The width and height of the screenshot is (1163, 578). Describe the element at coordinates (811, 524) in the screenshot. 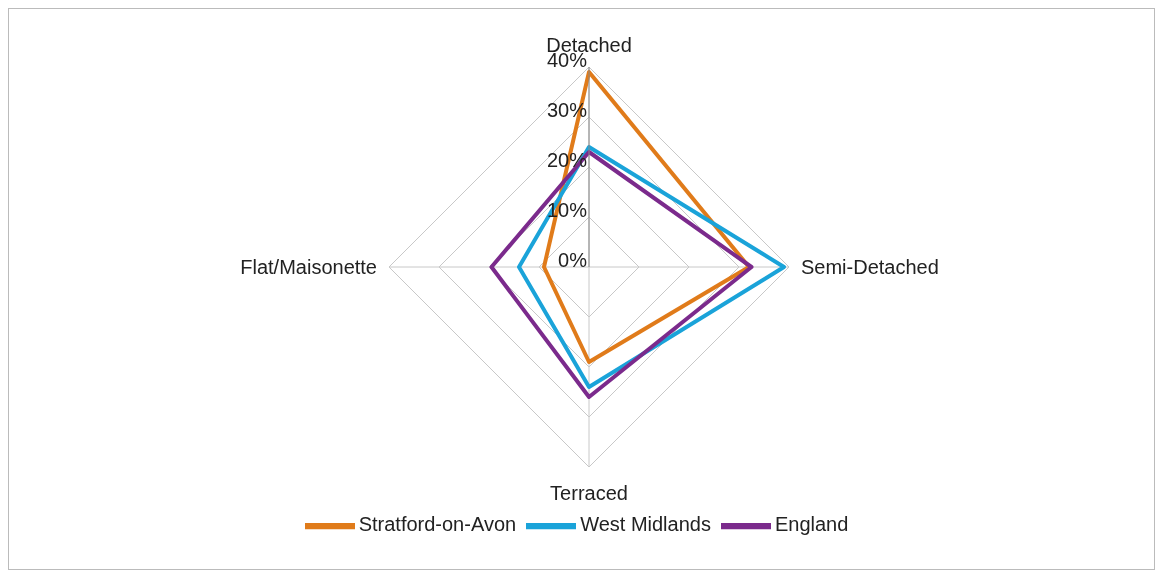

I see `legend-label: England` at that location.